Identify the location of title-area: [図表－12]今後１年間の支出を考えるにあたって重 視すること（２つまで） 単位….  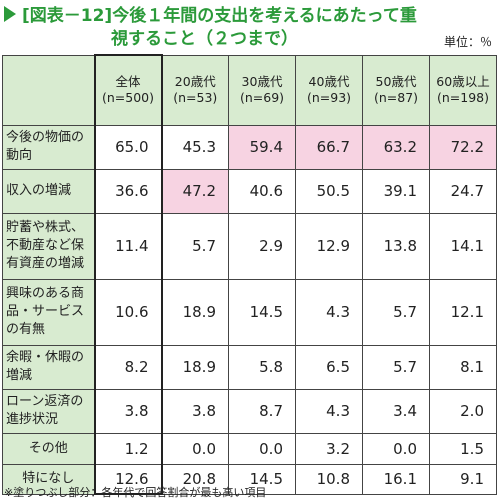
(250, 26).